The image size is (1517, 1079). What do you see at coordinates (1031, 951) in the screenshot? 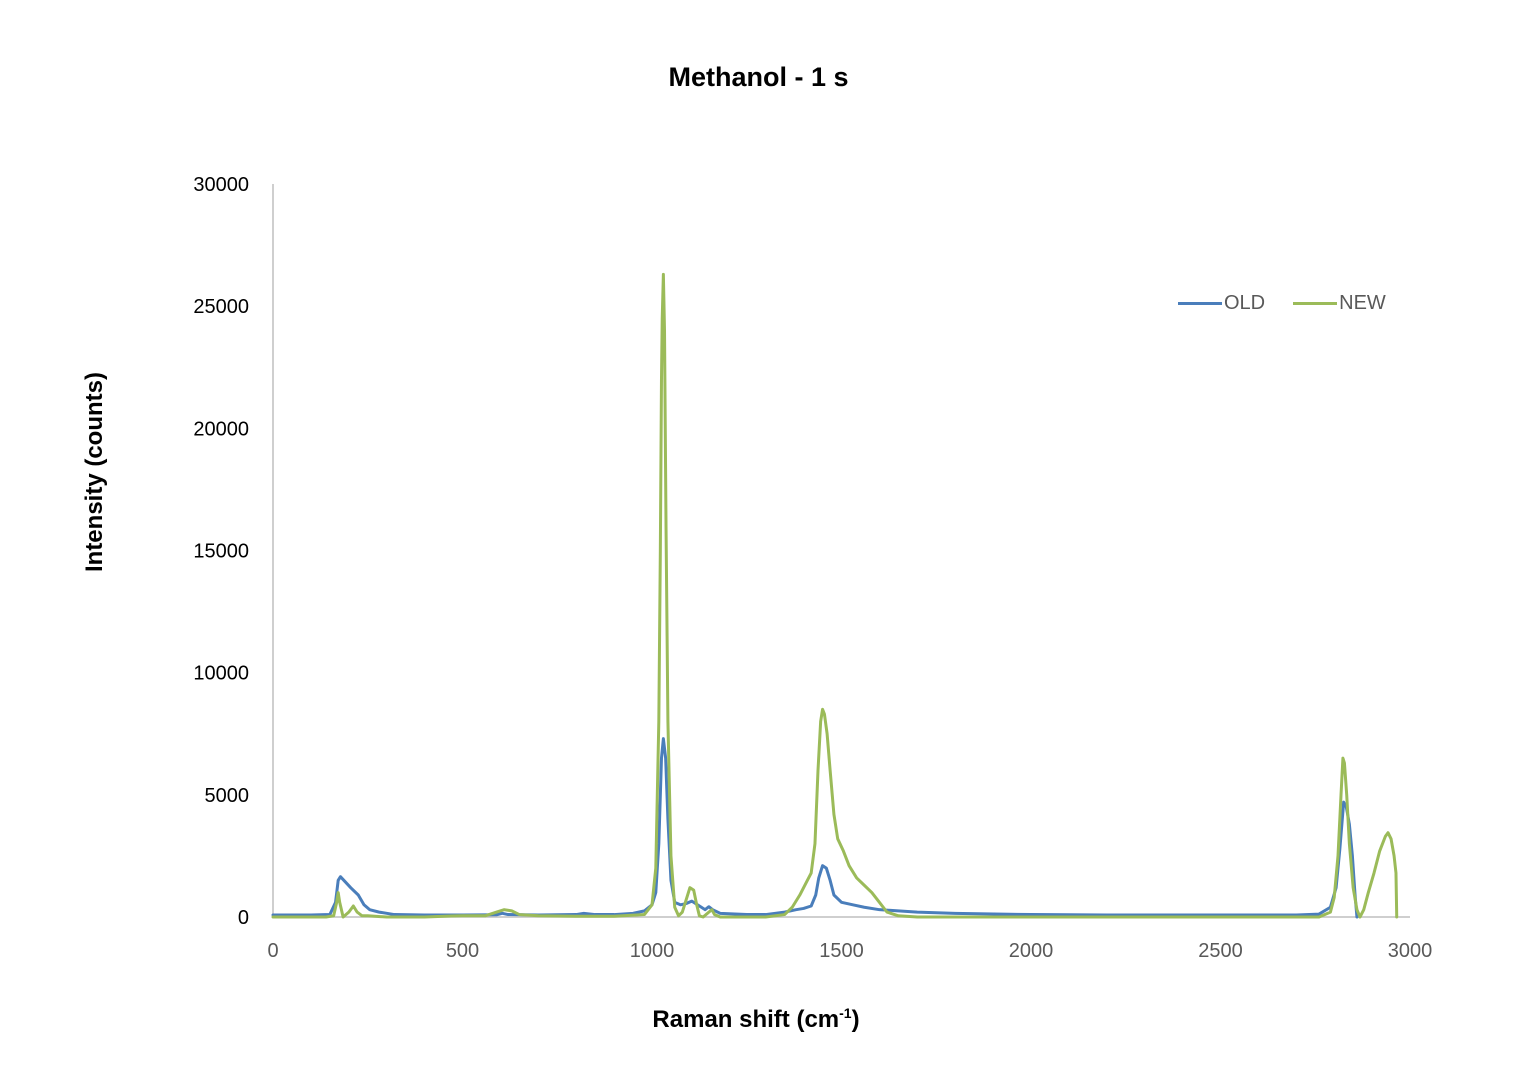
I see `x-tick-label: 2000` at bounding box center [1031, 951].